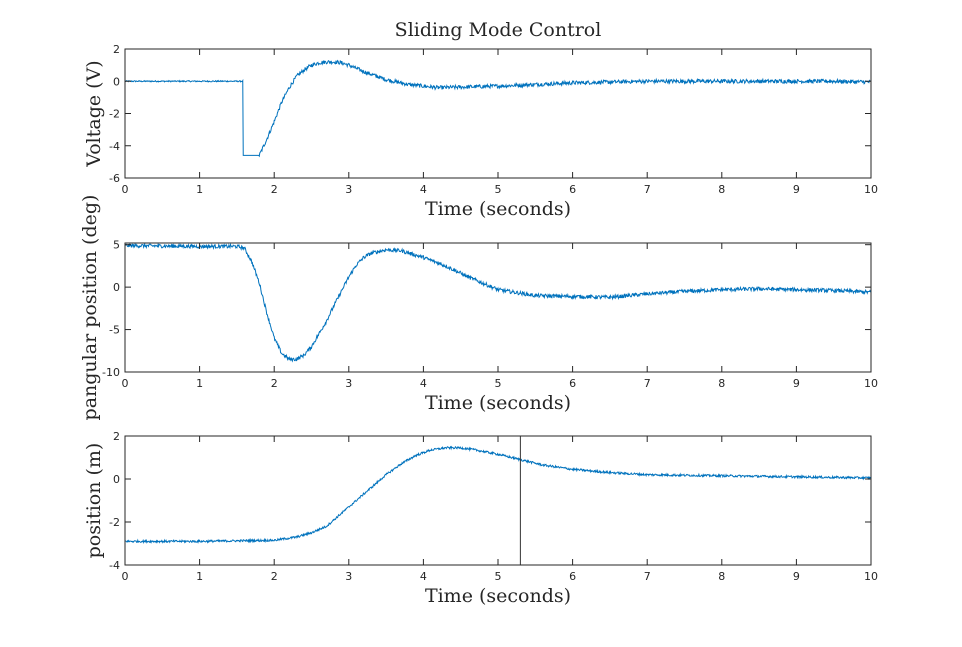 The height and width of the screenshot is (647, 962). Describe the element at coordinates (498, 30) in the screenshot. I see `figure-title: Sliding Mode Control` at that location.